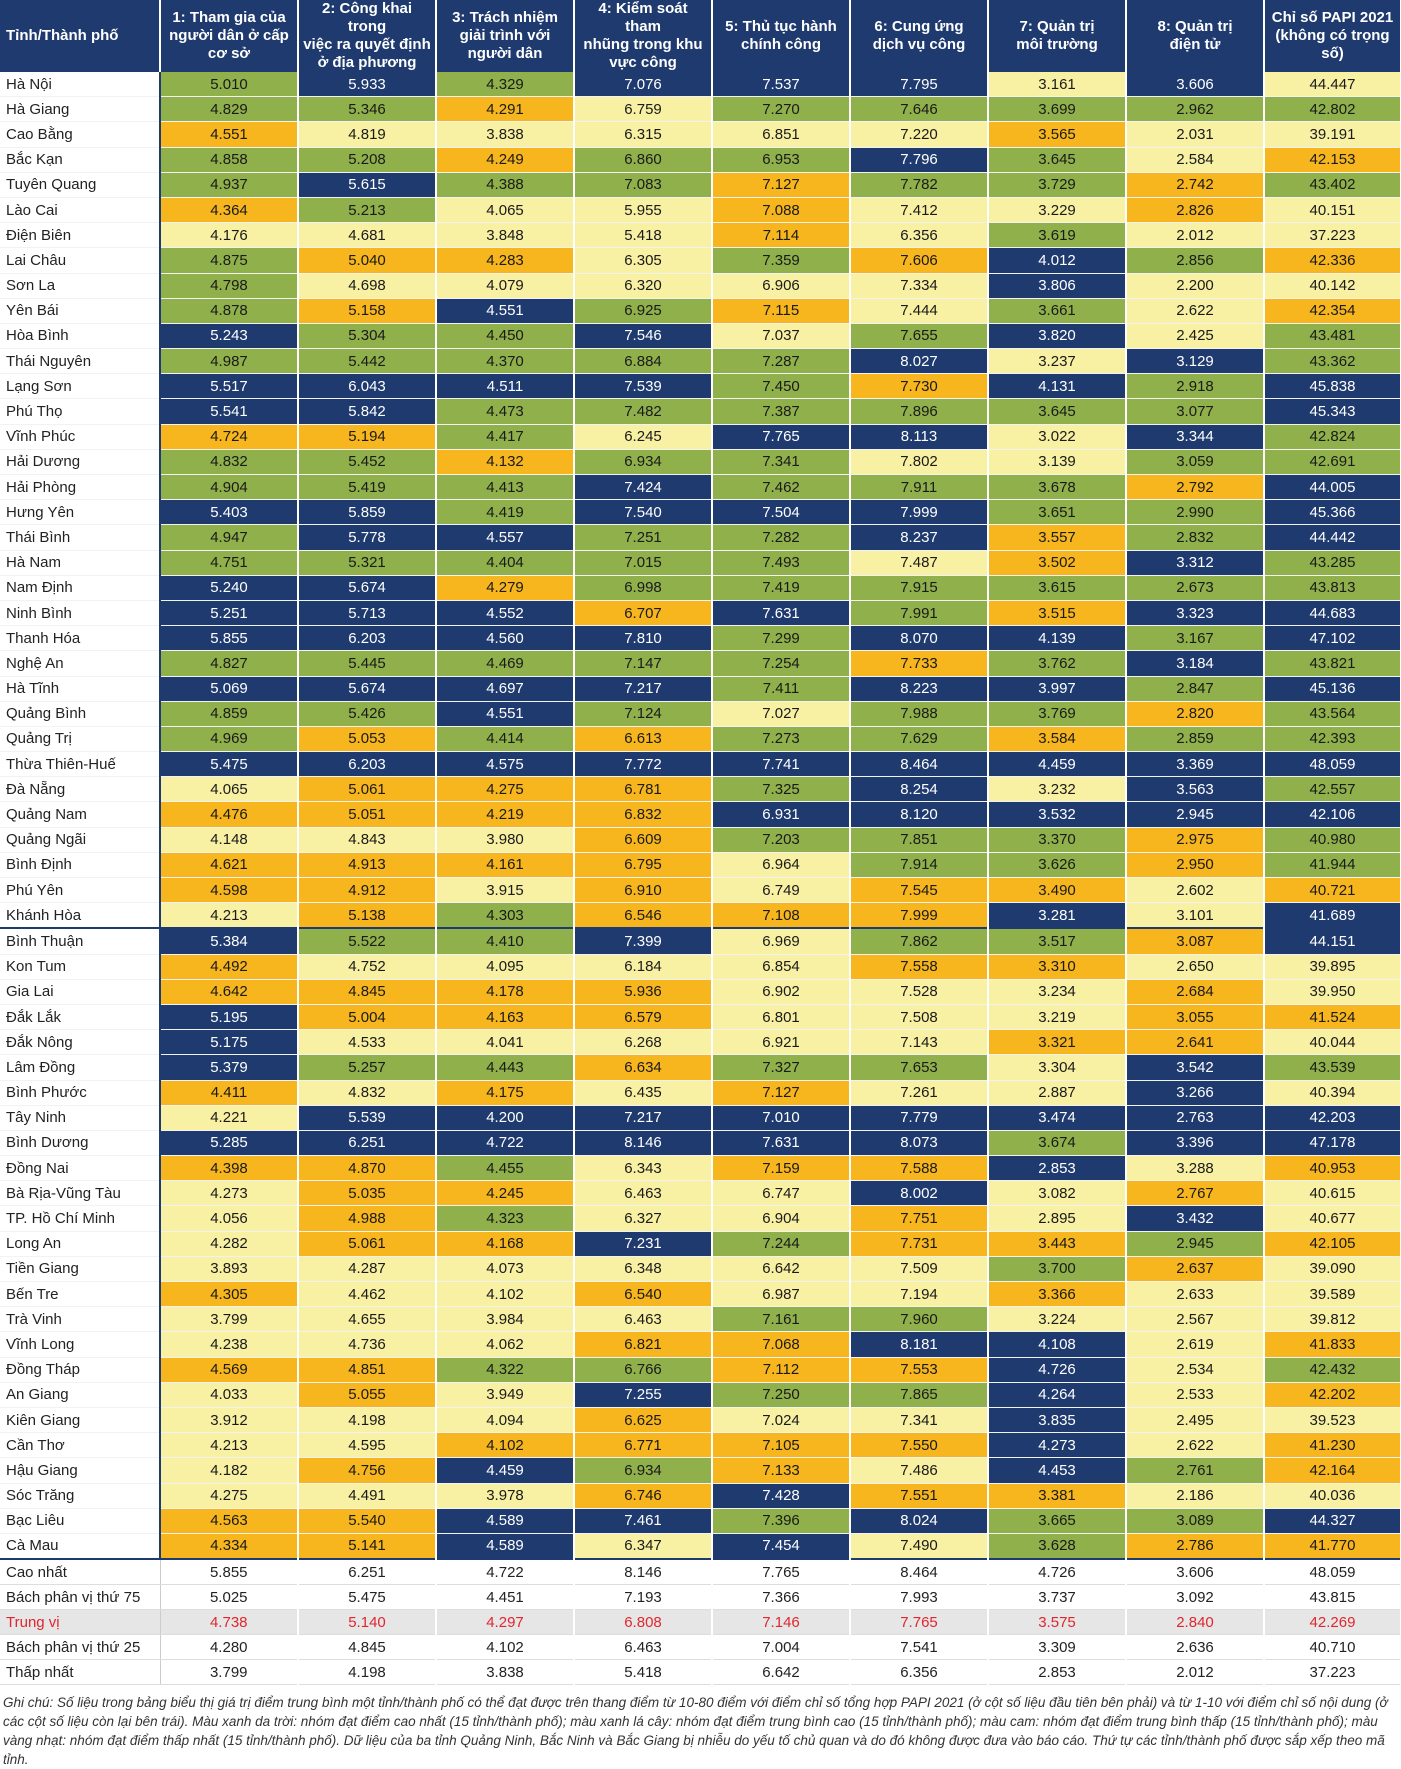 The height and width of the screenshot is (1769, 1401). I want to click on score-cell: 3.184, so click(1195, 663).